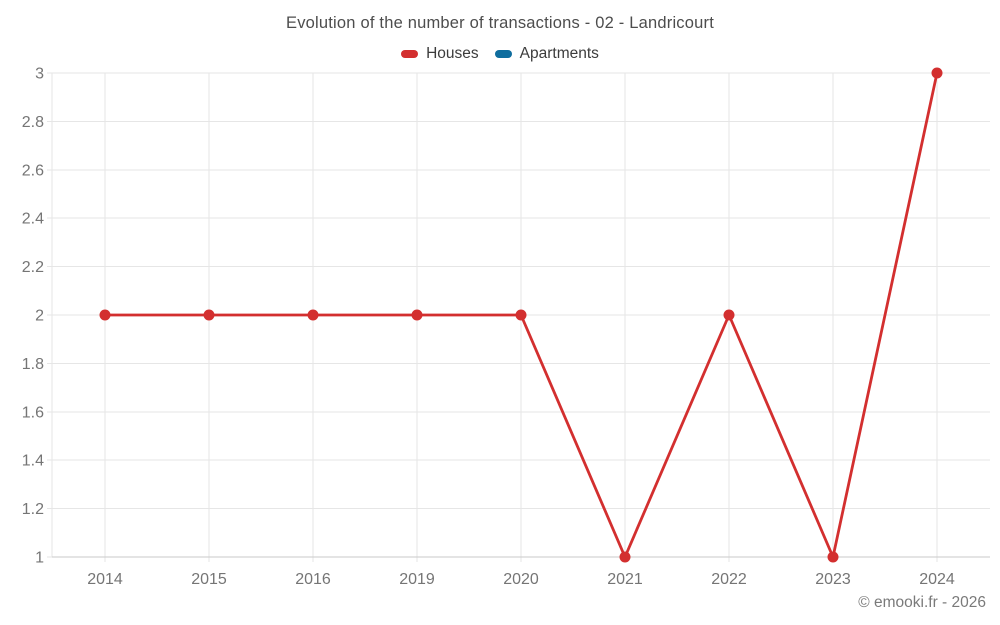  What do you see at coordinates (33, 364) in the screenshot?
I see `y-axis-tick-label: 1.8` at bounding box center [33, 364].